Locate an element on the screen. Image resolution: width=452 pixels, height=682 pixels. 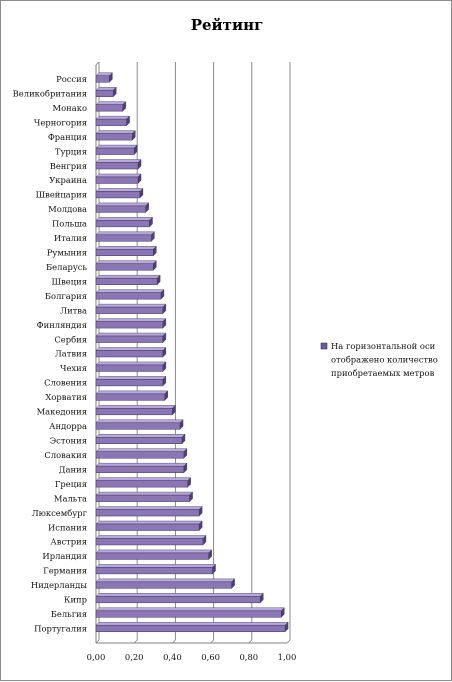
x-tick-labels: 0,00 0,20 0,40 0,60 0,80 1,00 is located at coordinates (192, 657).